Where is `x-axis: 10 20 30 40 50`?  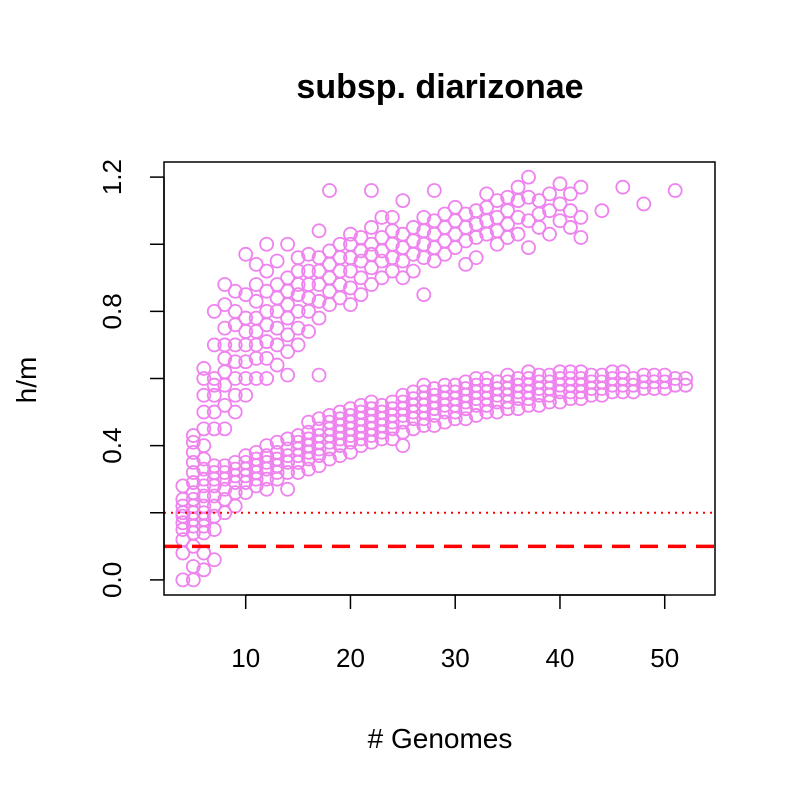
x-axis: 10 20 30 40 50 is located at coordinates (455, 633).